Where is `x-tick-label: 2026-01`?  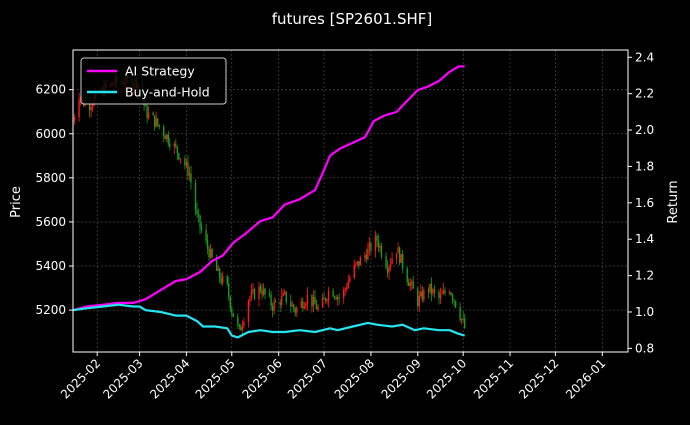
x-tick-label: 2026-01 is located at coordinates (585, 378).